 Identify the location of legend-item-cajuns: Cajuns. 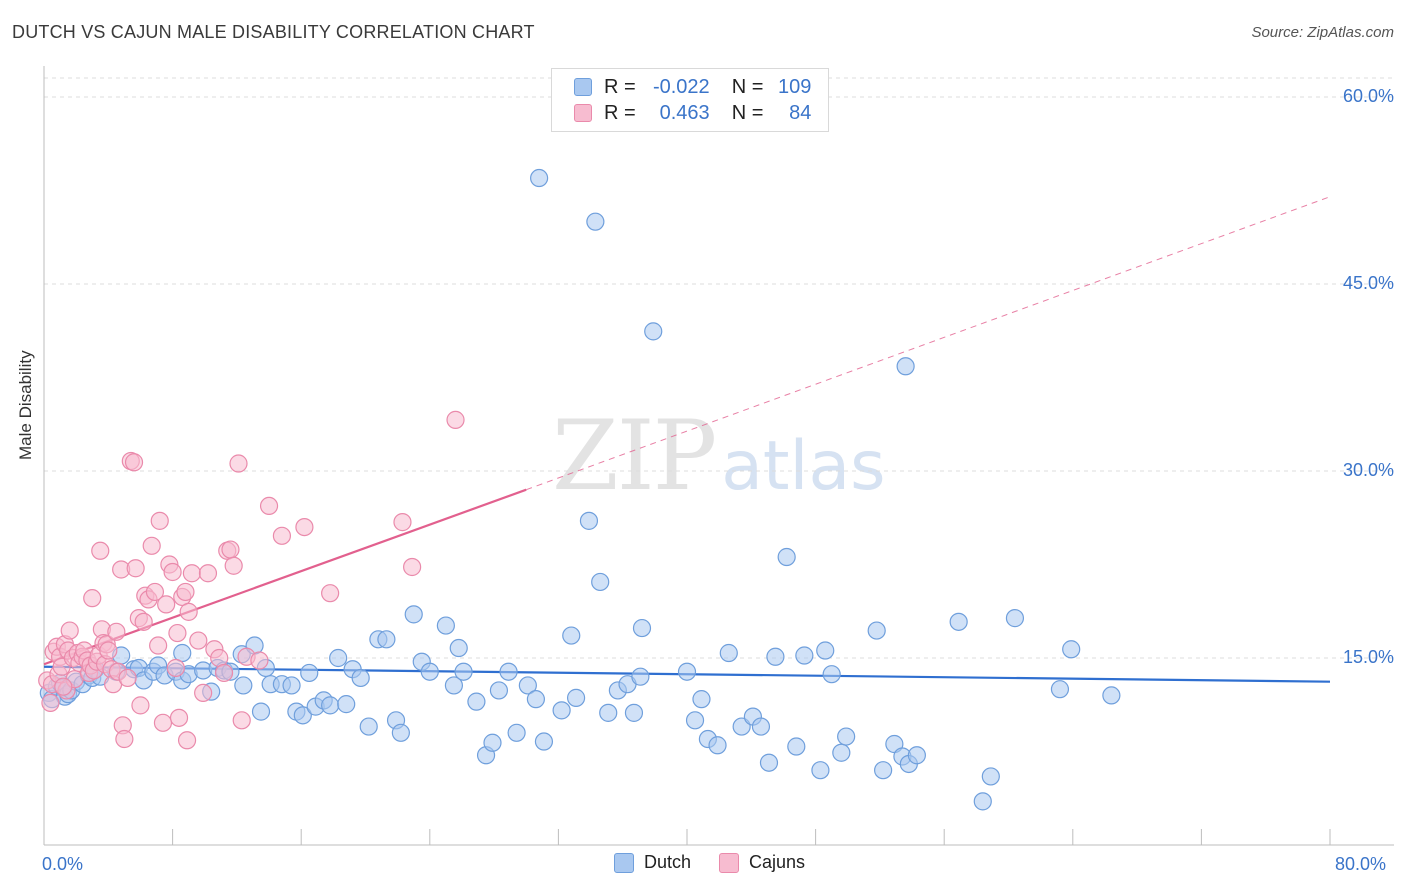
(762, 862).